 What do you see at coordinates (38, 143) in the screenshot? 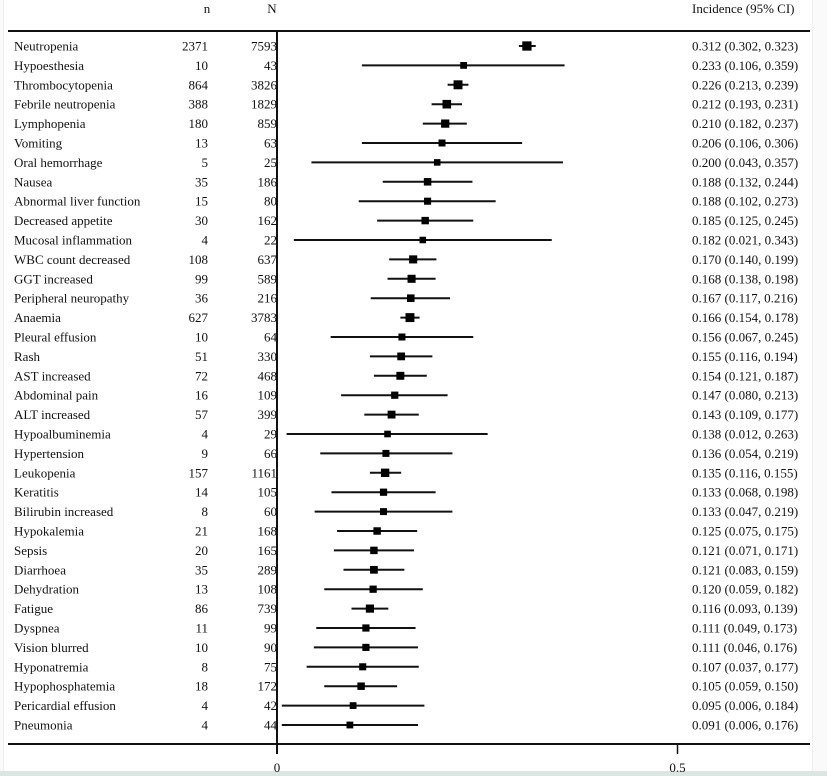
I see `row-label: Vomiting` at bounding box center [38, 143].